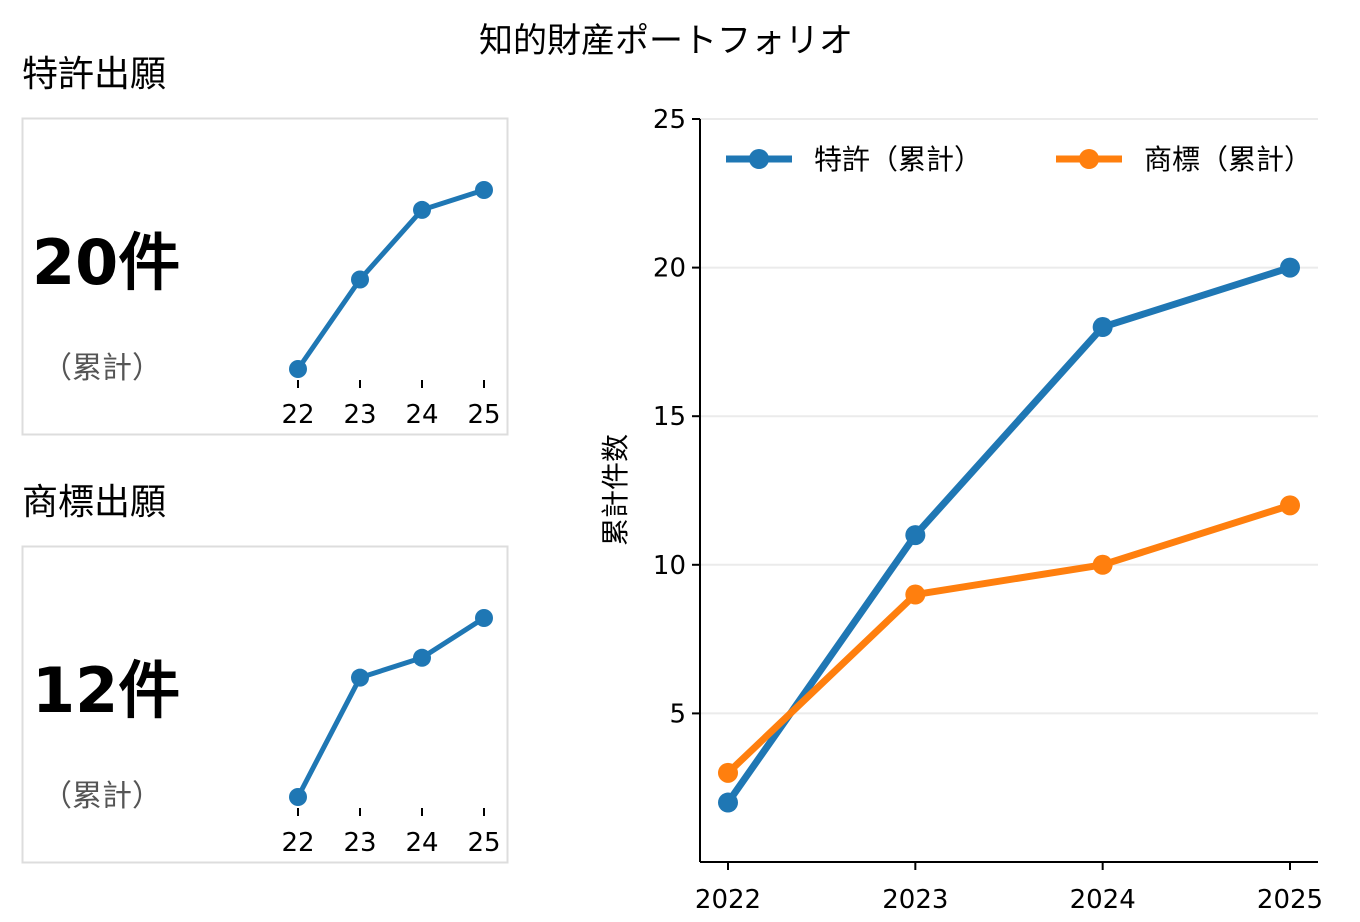 The height and width of the screenshot is (922, 1360). Describe the element at coordinates (669, 417) in the screenshot. I see `y-tick-label: 15` at that location.